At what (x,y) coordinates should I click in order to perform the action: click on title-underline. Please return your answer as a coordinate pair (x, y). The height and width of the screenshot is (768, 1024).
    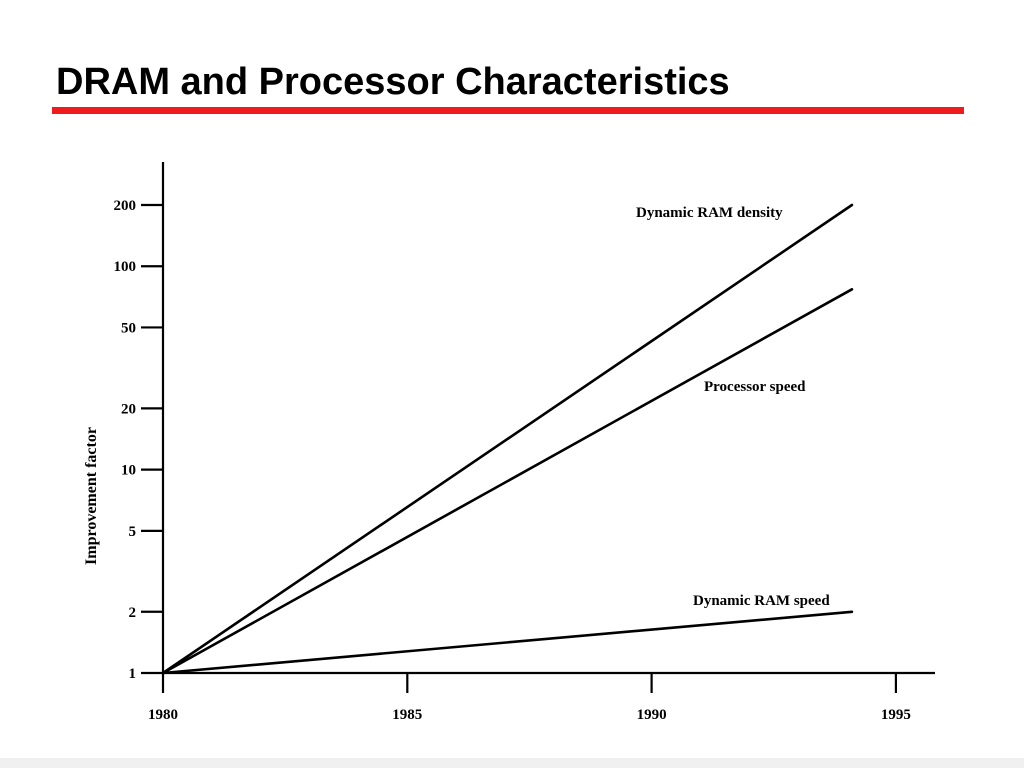
    Looking at the image, I should click on (508, 110).